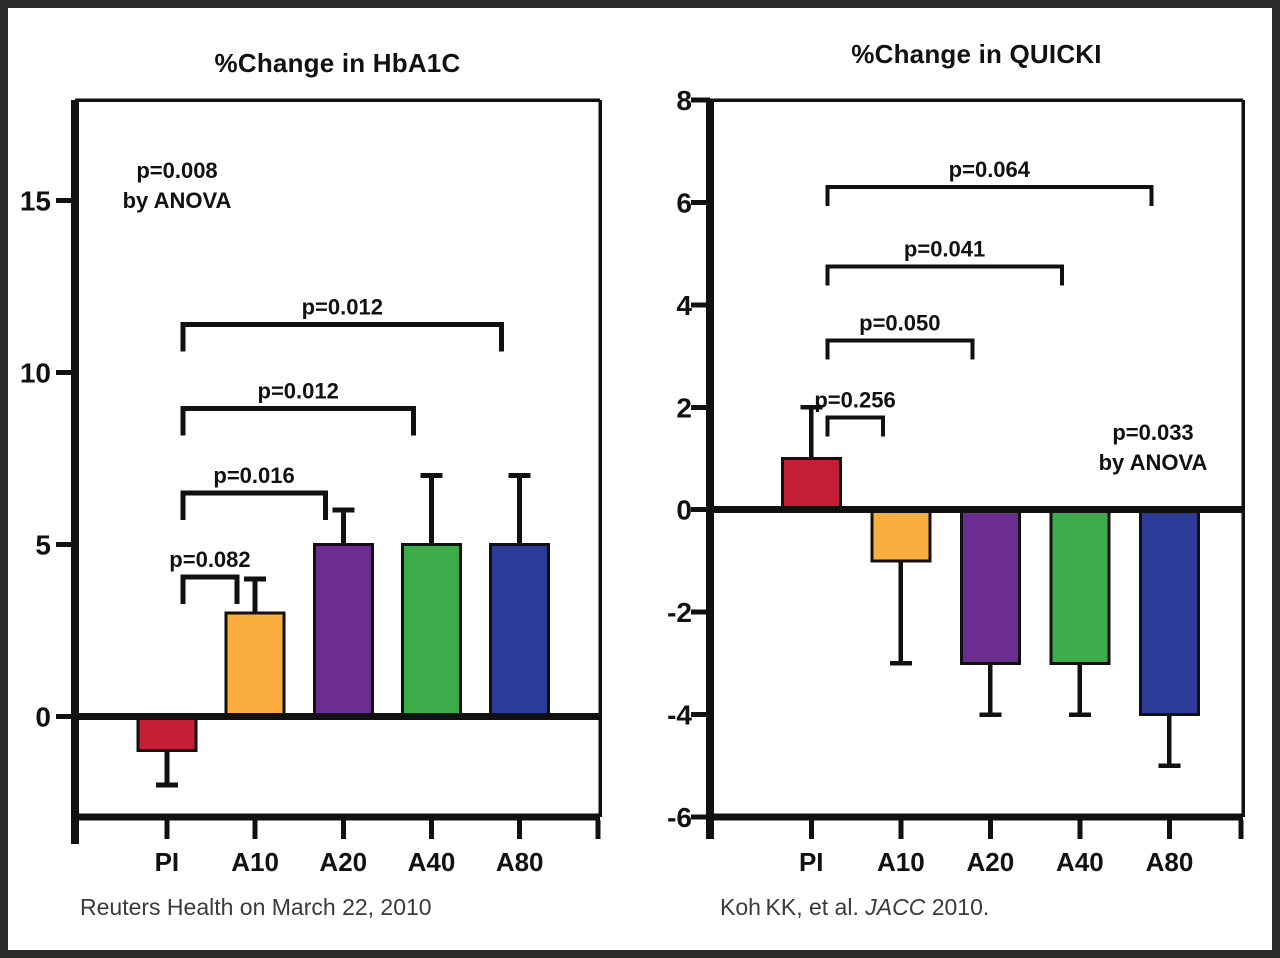 The image size is (1280, 958). What do you see at coordinates (684, 407) in the screenshot?
I see `y-tick-label: 2` at bounding box center [684, 407].